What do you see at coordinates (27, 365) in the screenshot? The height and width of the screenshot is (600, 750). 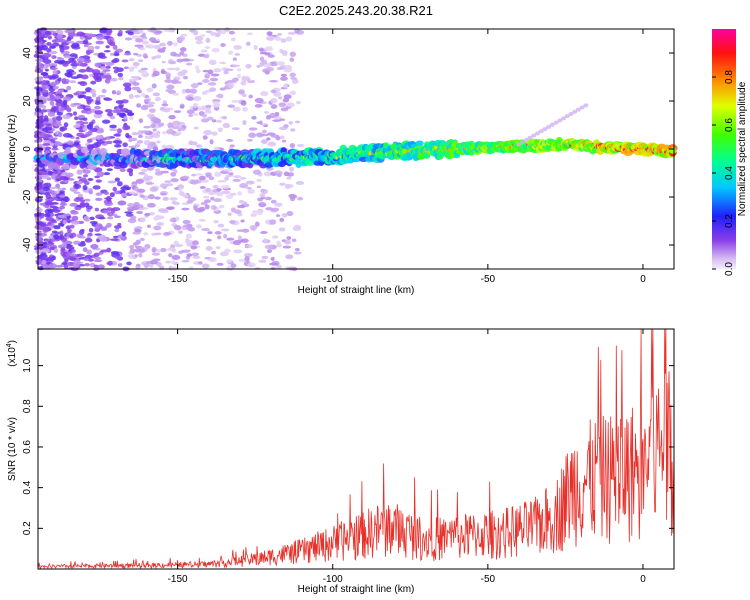 I see `snr-y-tick-label: 1.0` at bounding box center [27, 365].